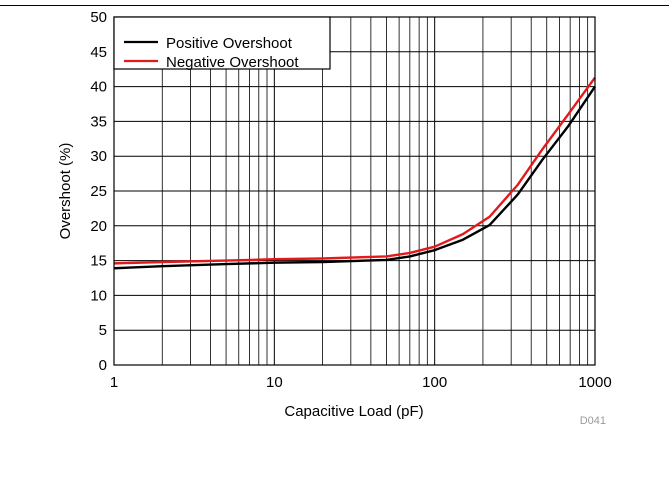 The width and height of the screenshot is (669, 494). I want to click on y-tick-label: 10, so click(98, 295).